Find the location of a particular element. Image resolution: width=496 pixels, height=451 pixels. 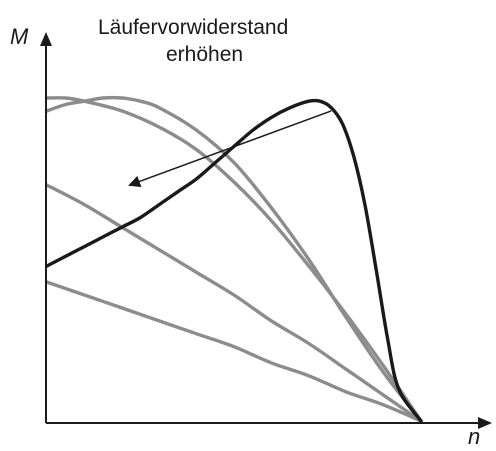

annotation-line-1: Läufervorwiderstand is located at coordinates (193, 27).